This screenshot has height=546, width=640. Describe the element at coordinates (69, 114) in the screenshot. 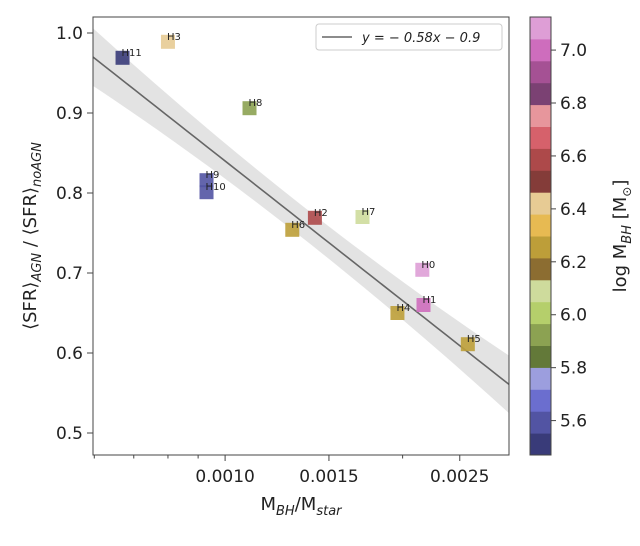

I see `y-tick-label: 0.9` at that location.